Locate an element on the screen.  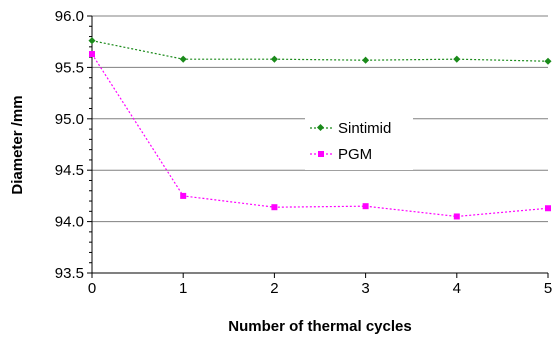
x-tick-label-1: 1 is located at coordinates (183, 288).